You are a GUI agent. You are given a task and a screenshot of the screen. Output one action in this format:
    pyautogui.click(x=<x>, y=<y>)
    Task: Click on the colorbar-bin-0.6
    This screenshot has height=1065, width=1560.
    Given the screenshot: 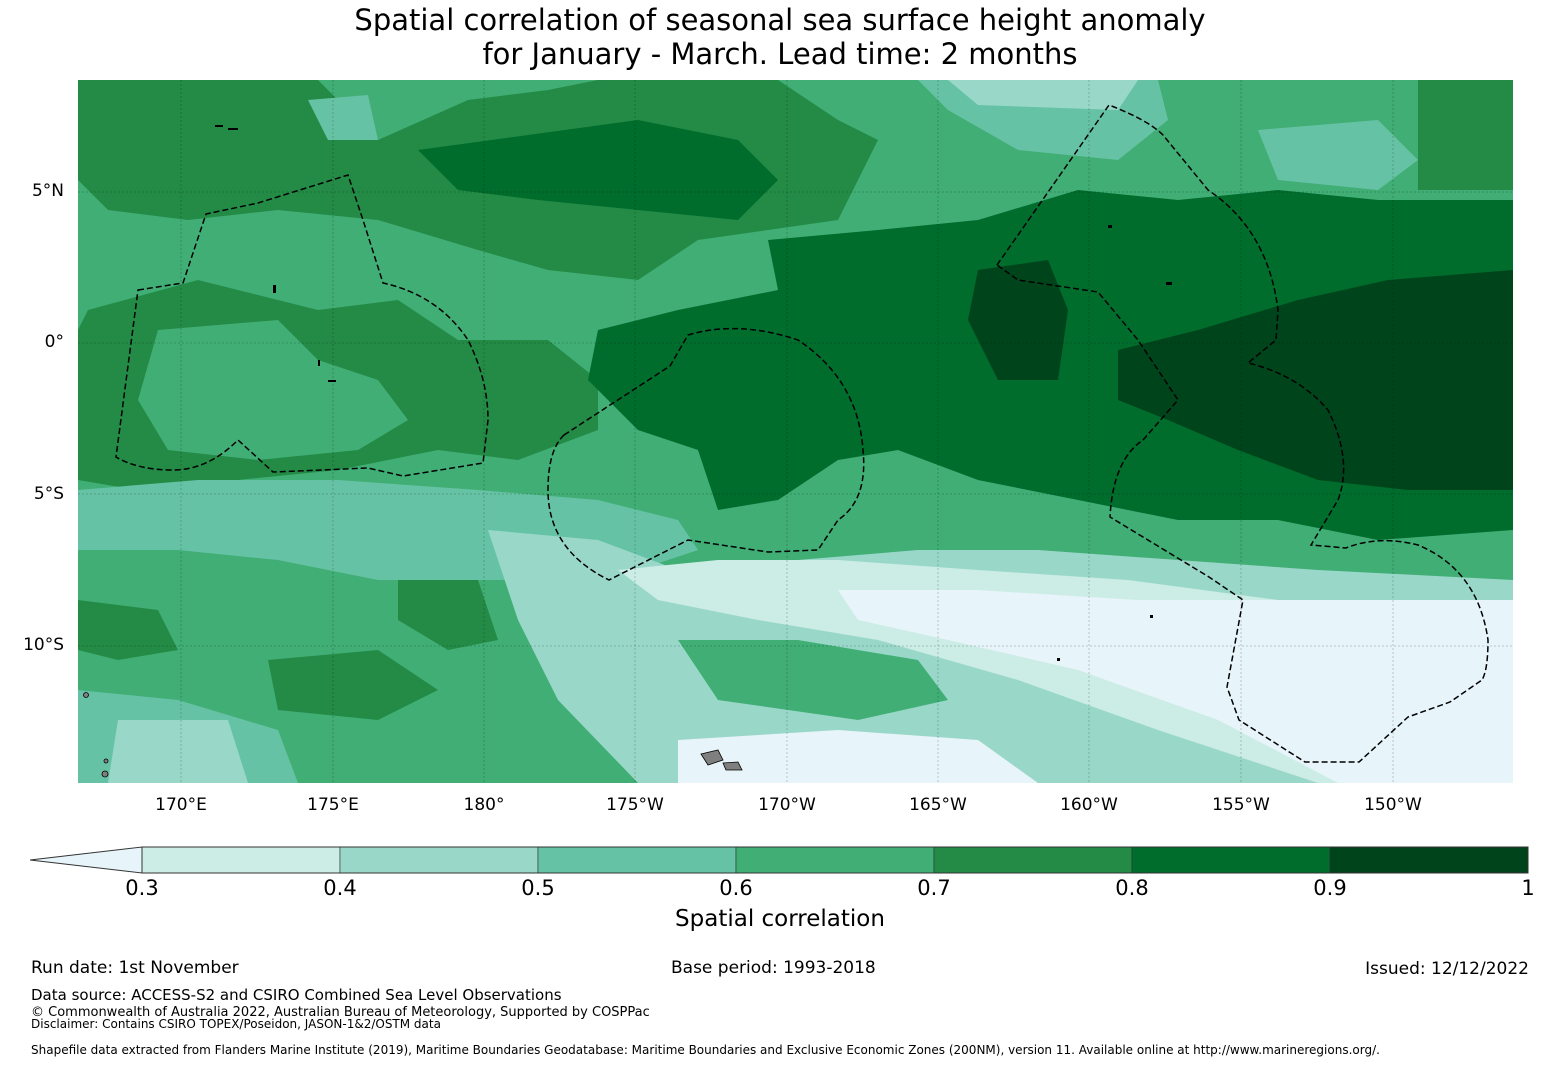 What is the action you would take?
    pyautogui.click(x=835, y=860)
    